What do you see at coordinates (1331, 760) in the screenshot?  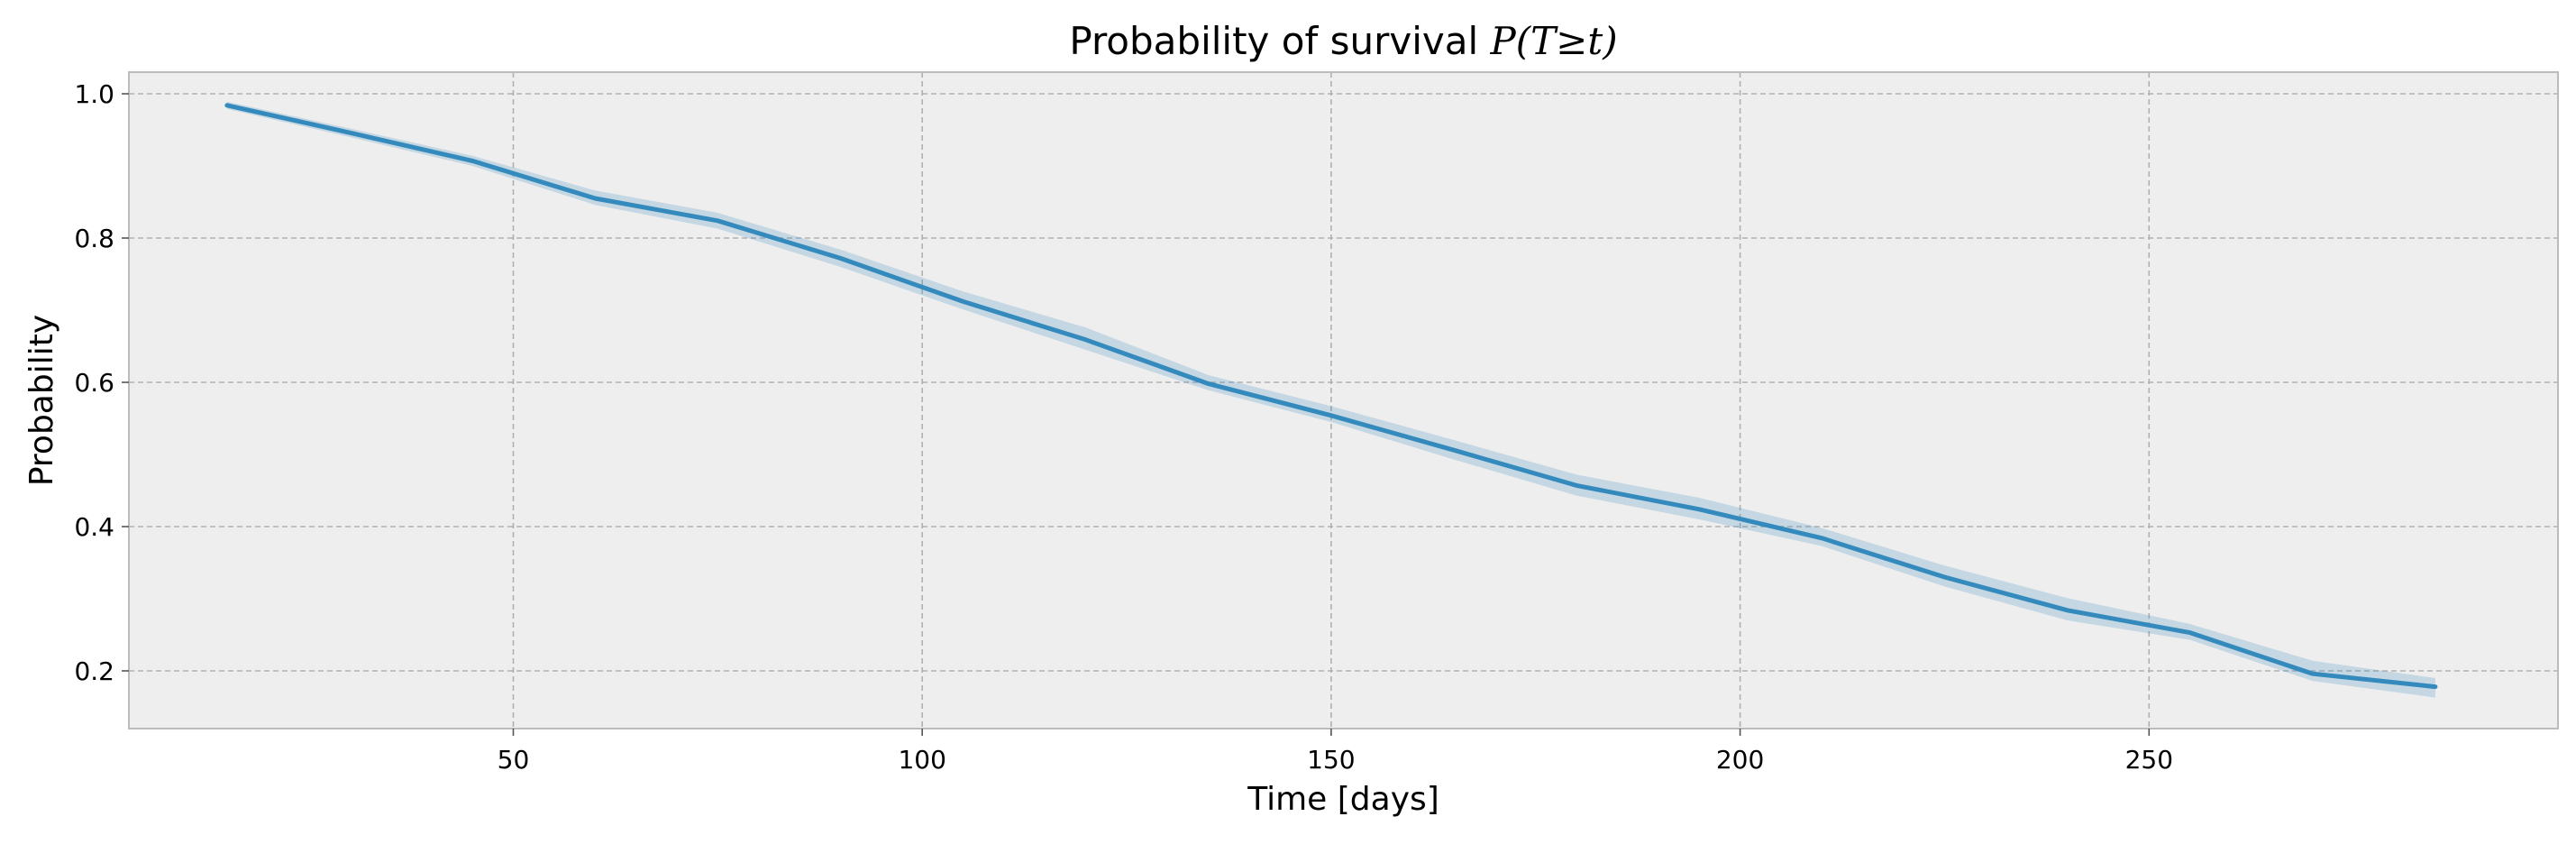 I see `x-tick-label: 150` at bounding box center [1331, 760].